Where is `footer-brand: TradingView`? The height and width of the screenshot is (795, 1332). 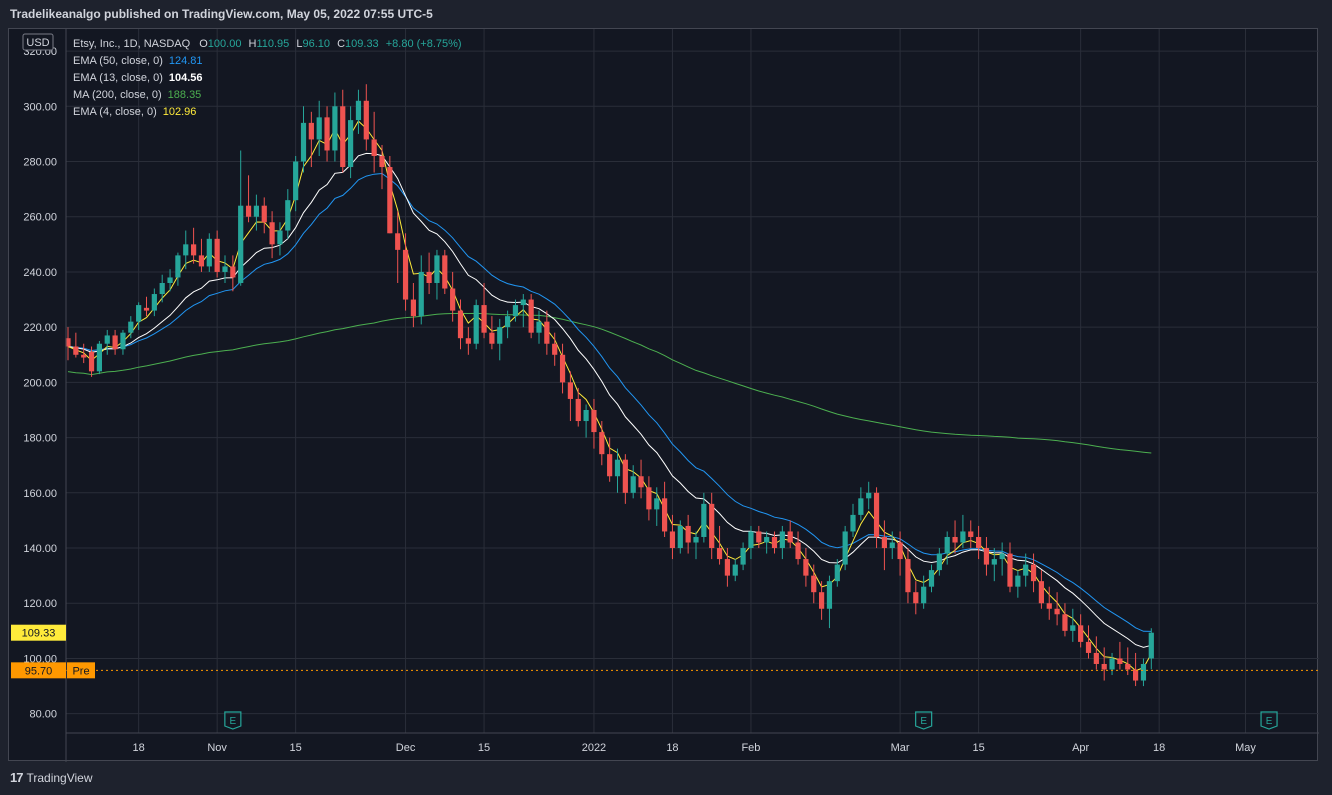
footer-brand: TradingView is located at coordinates (59, 778).